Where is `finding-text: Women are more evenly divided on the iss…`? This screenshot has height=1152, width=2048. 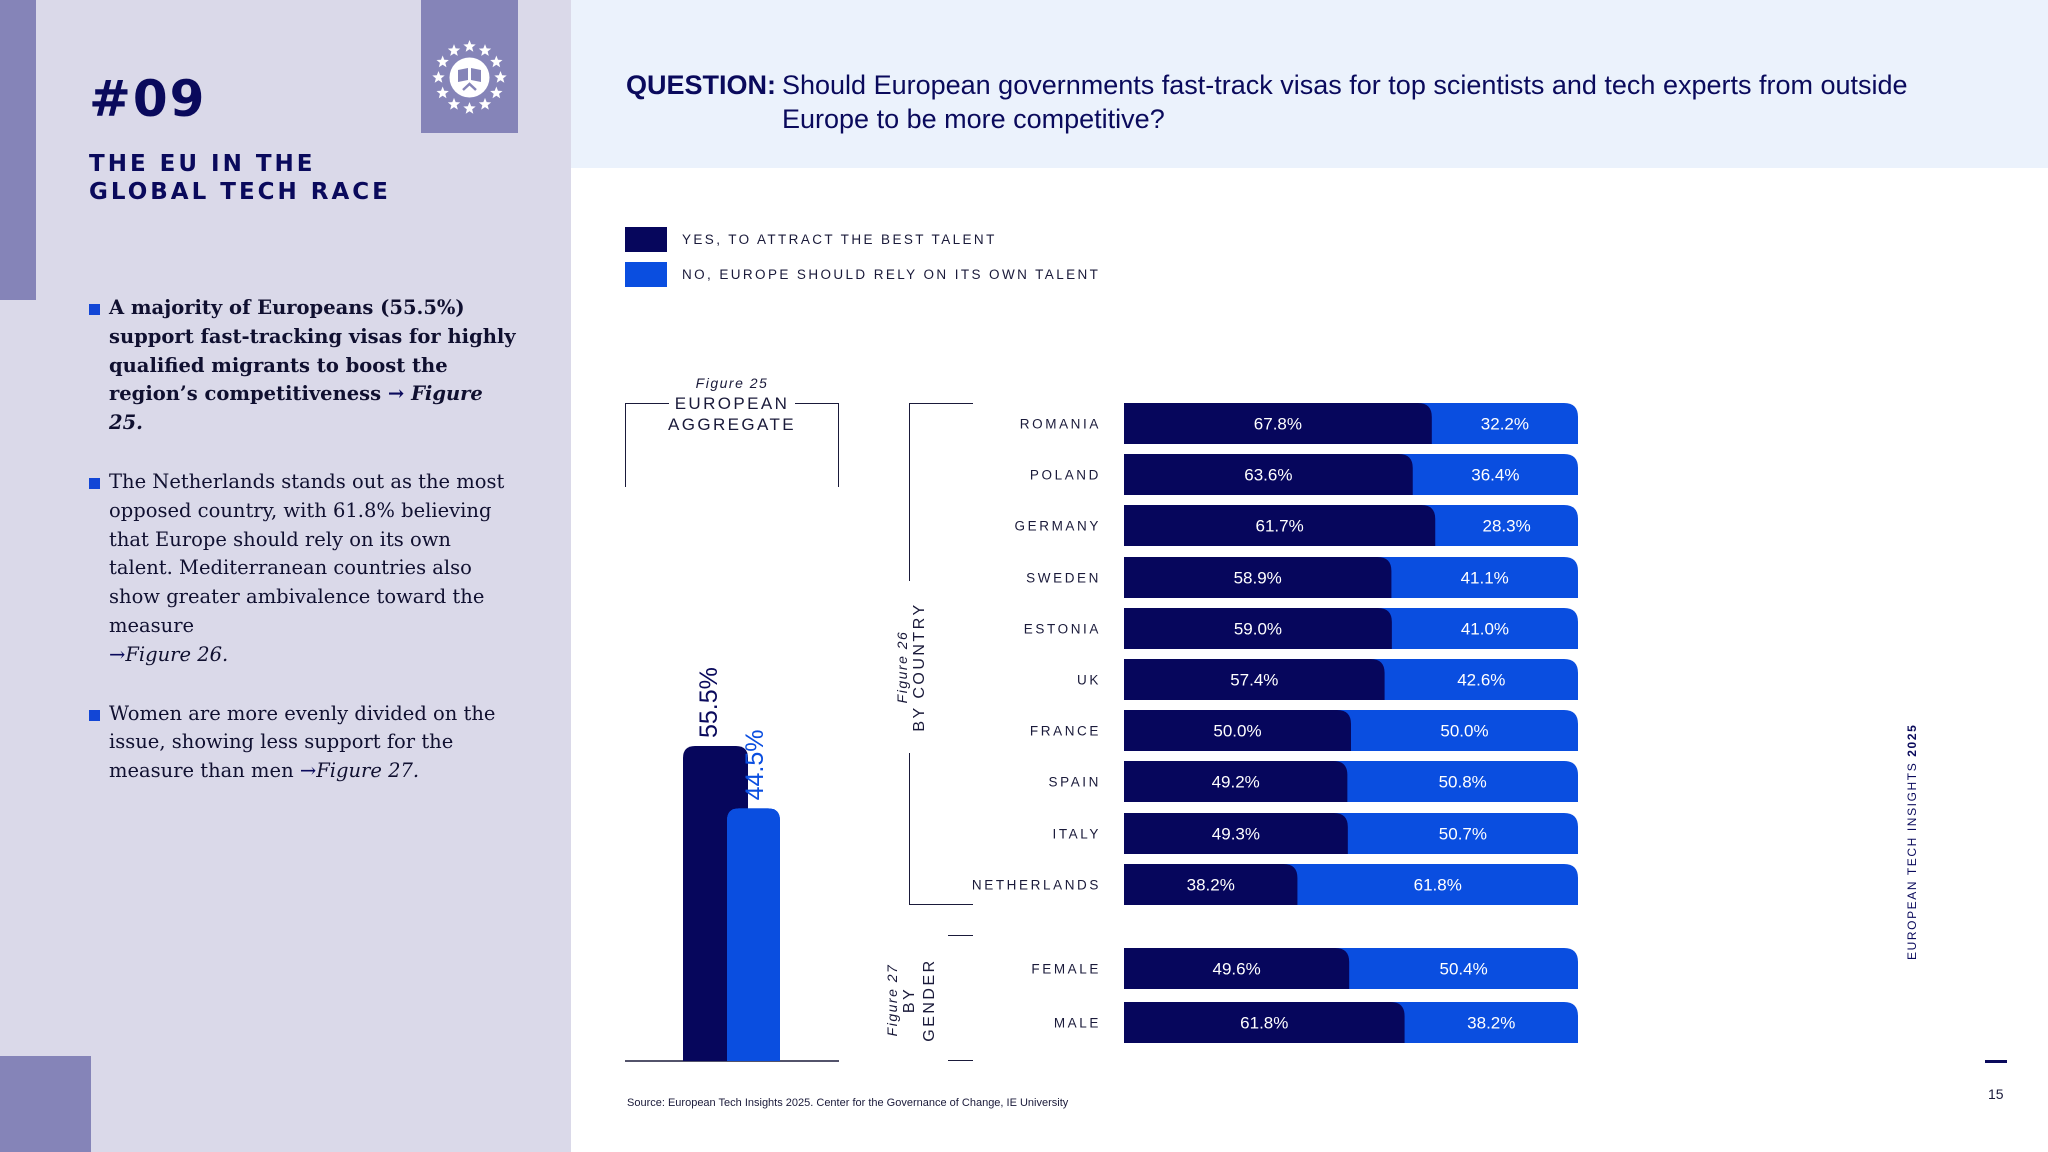 finding-text: Women are more evenly divided on the iss… is located at coordinates (302, 742).